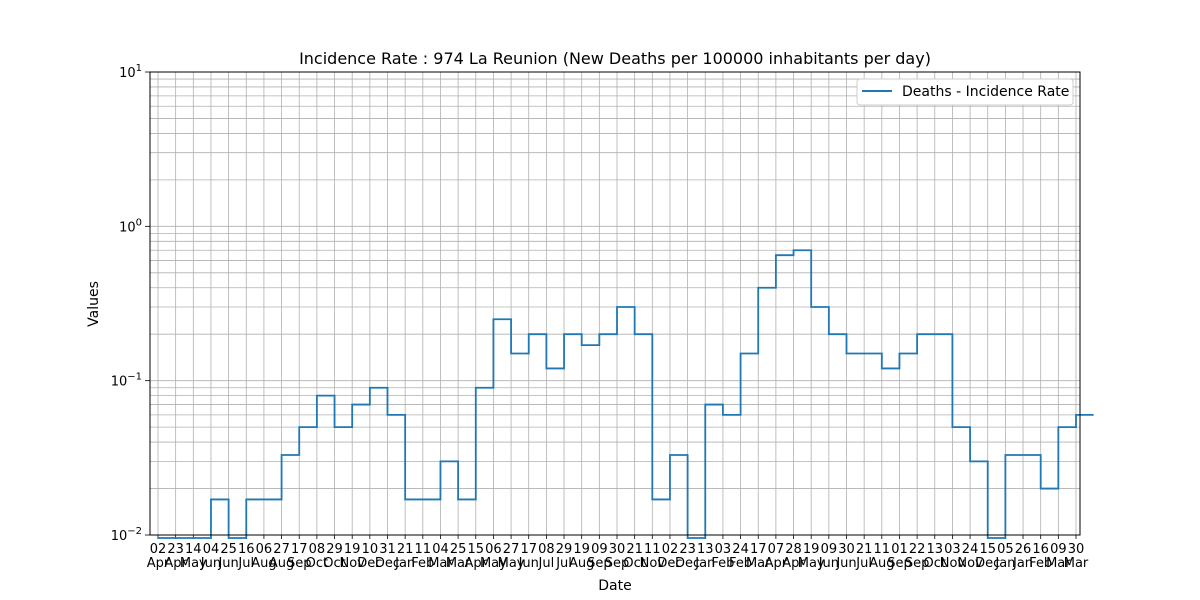  Describe the element at coordinates (334, 556) in the screenshot. I see `x-tick-label: 29 Oct` at that location.